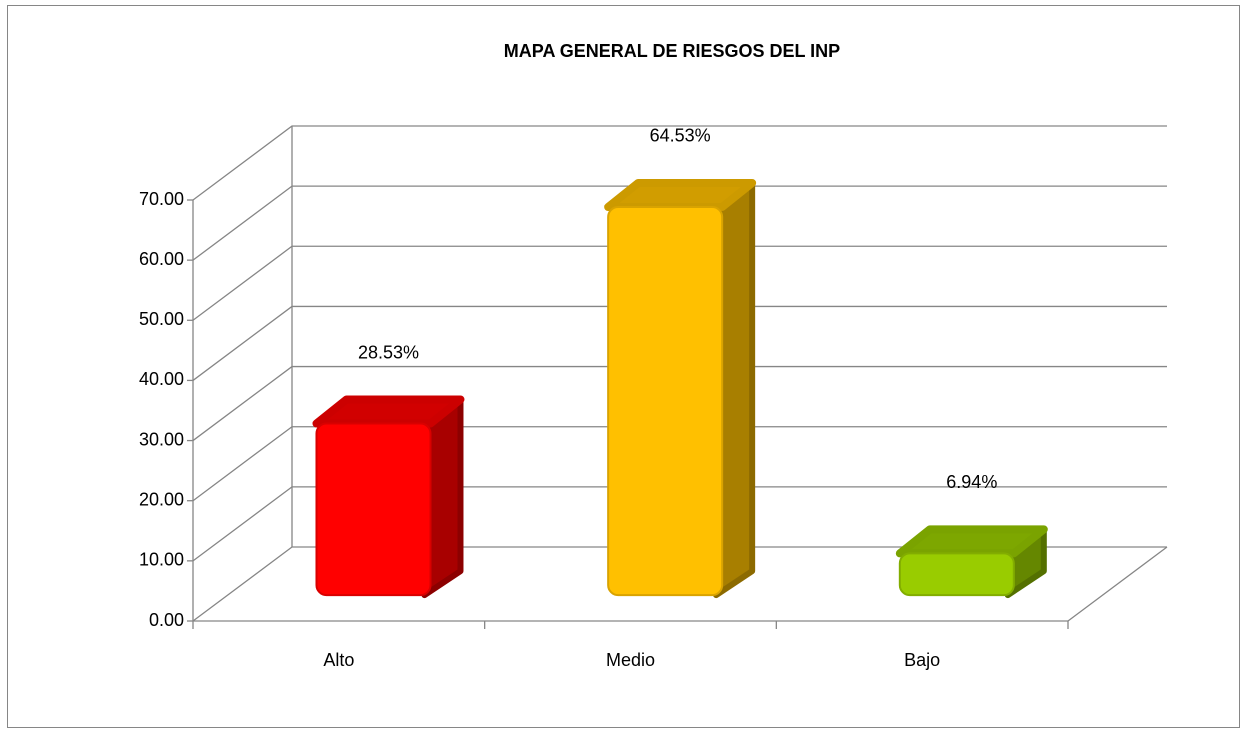  What do you see at coordinates (161, 499) in the screenshot?
I see `y-tick-label: 20.00` at bounding box center [161, 499].